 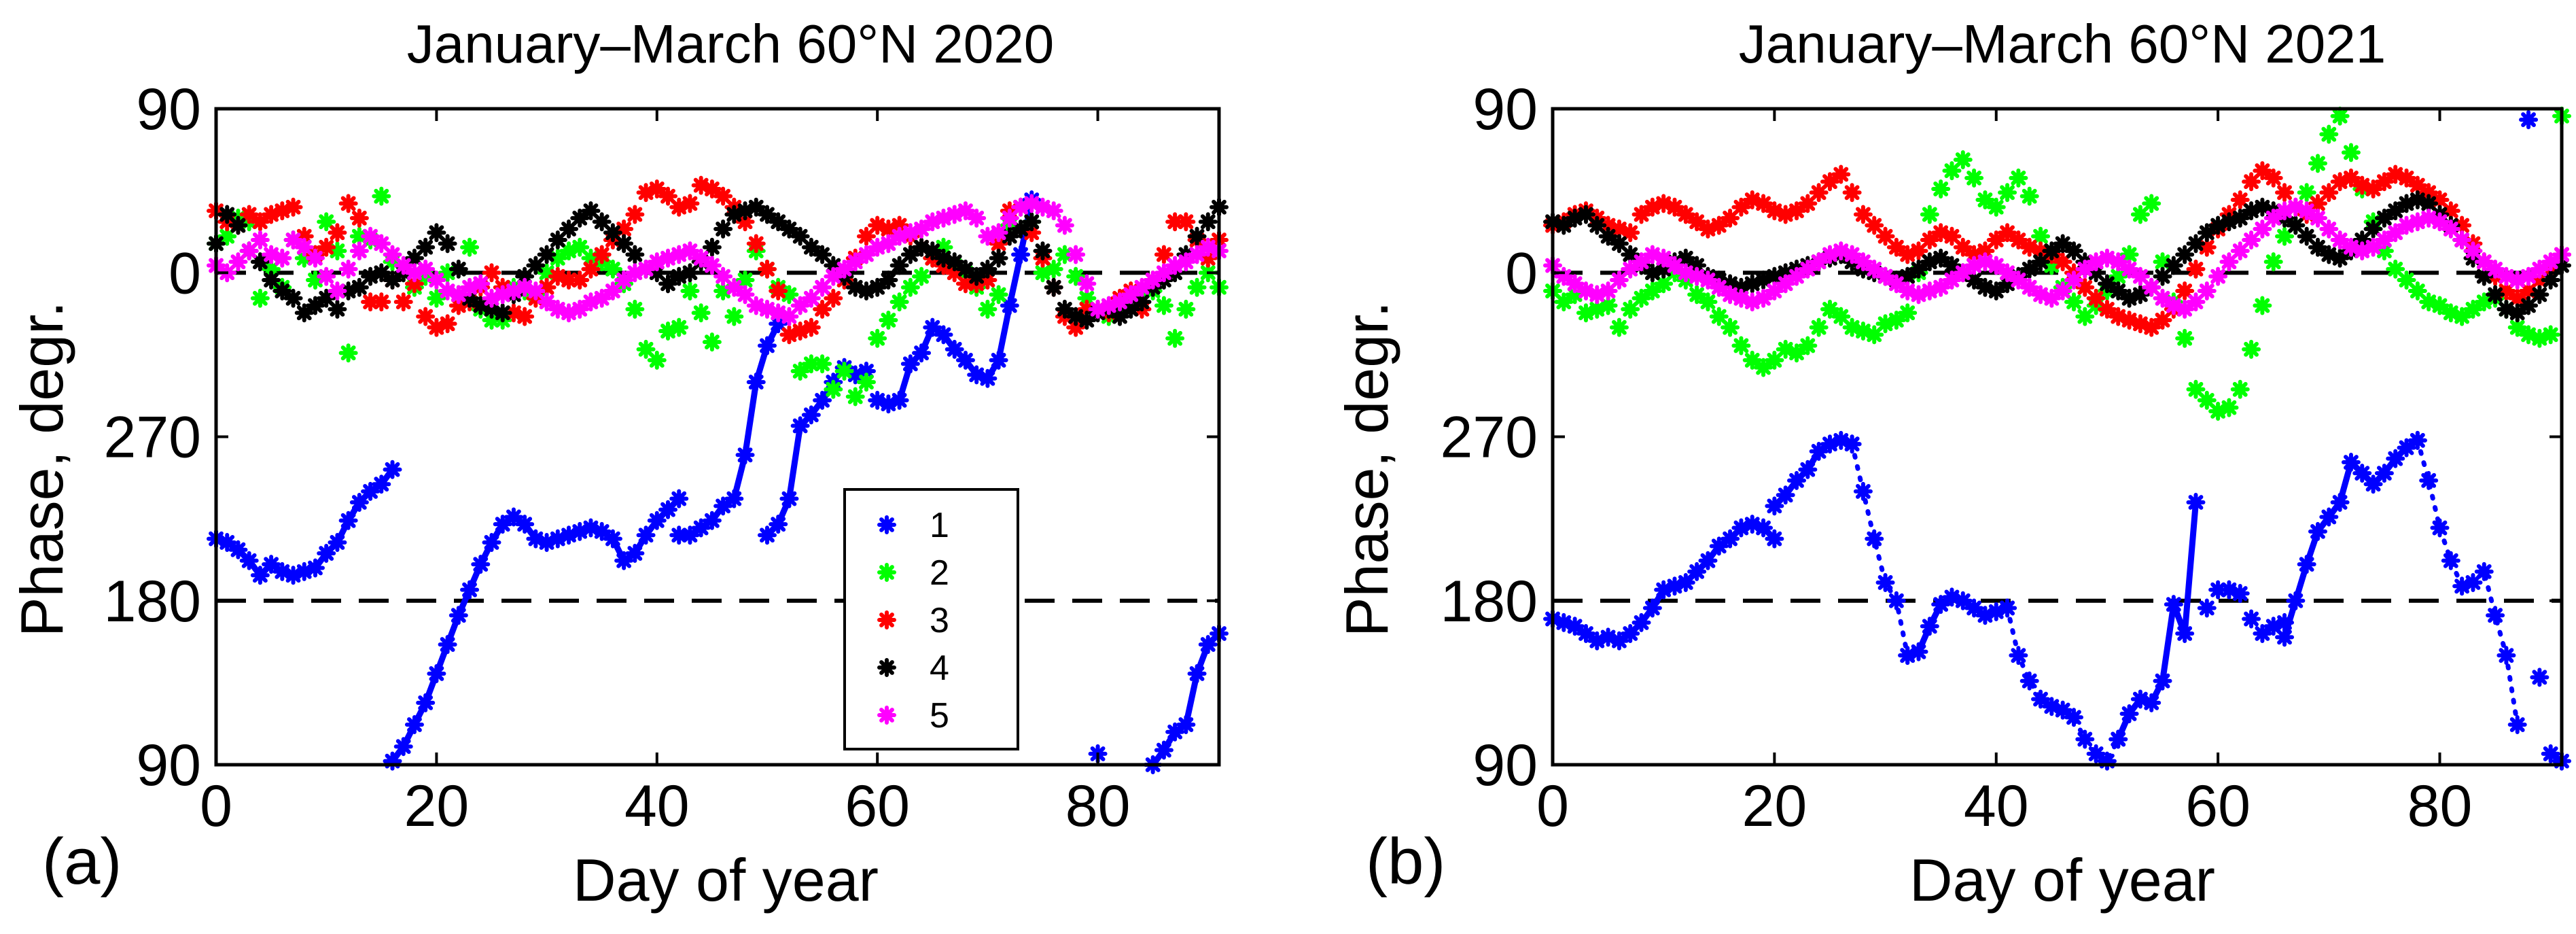 I want to click on panel-a-title: January–March 60°N 2020, so click(x=731, y=44).